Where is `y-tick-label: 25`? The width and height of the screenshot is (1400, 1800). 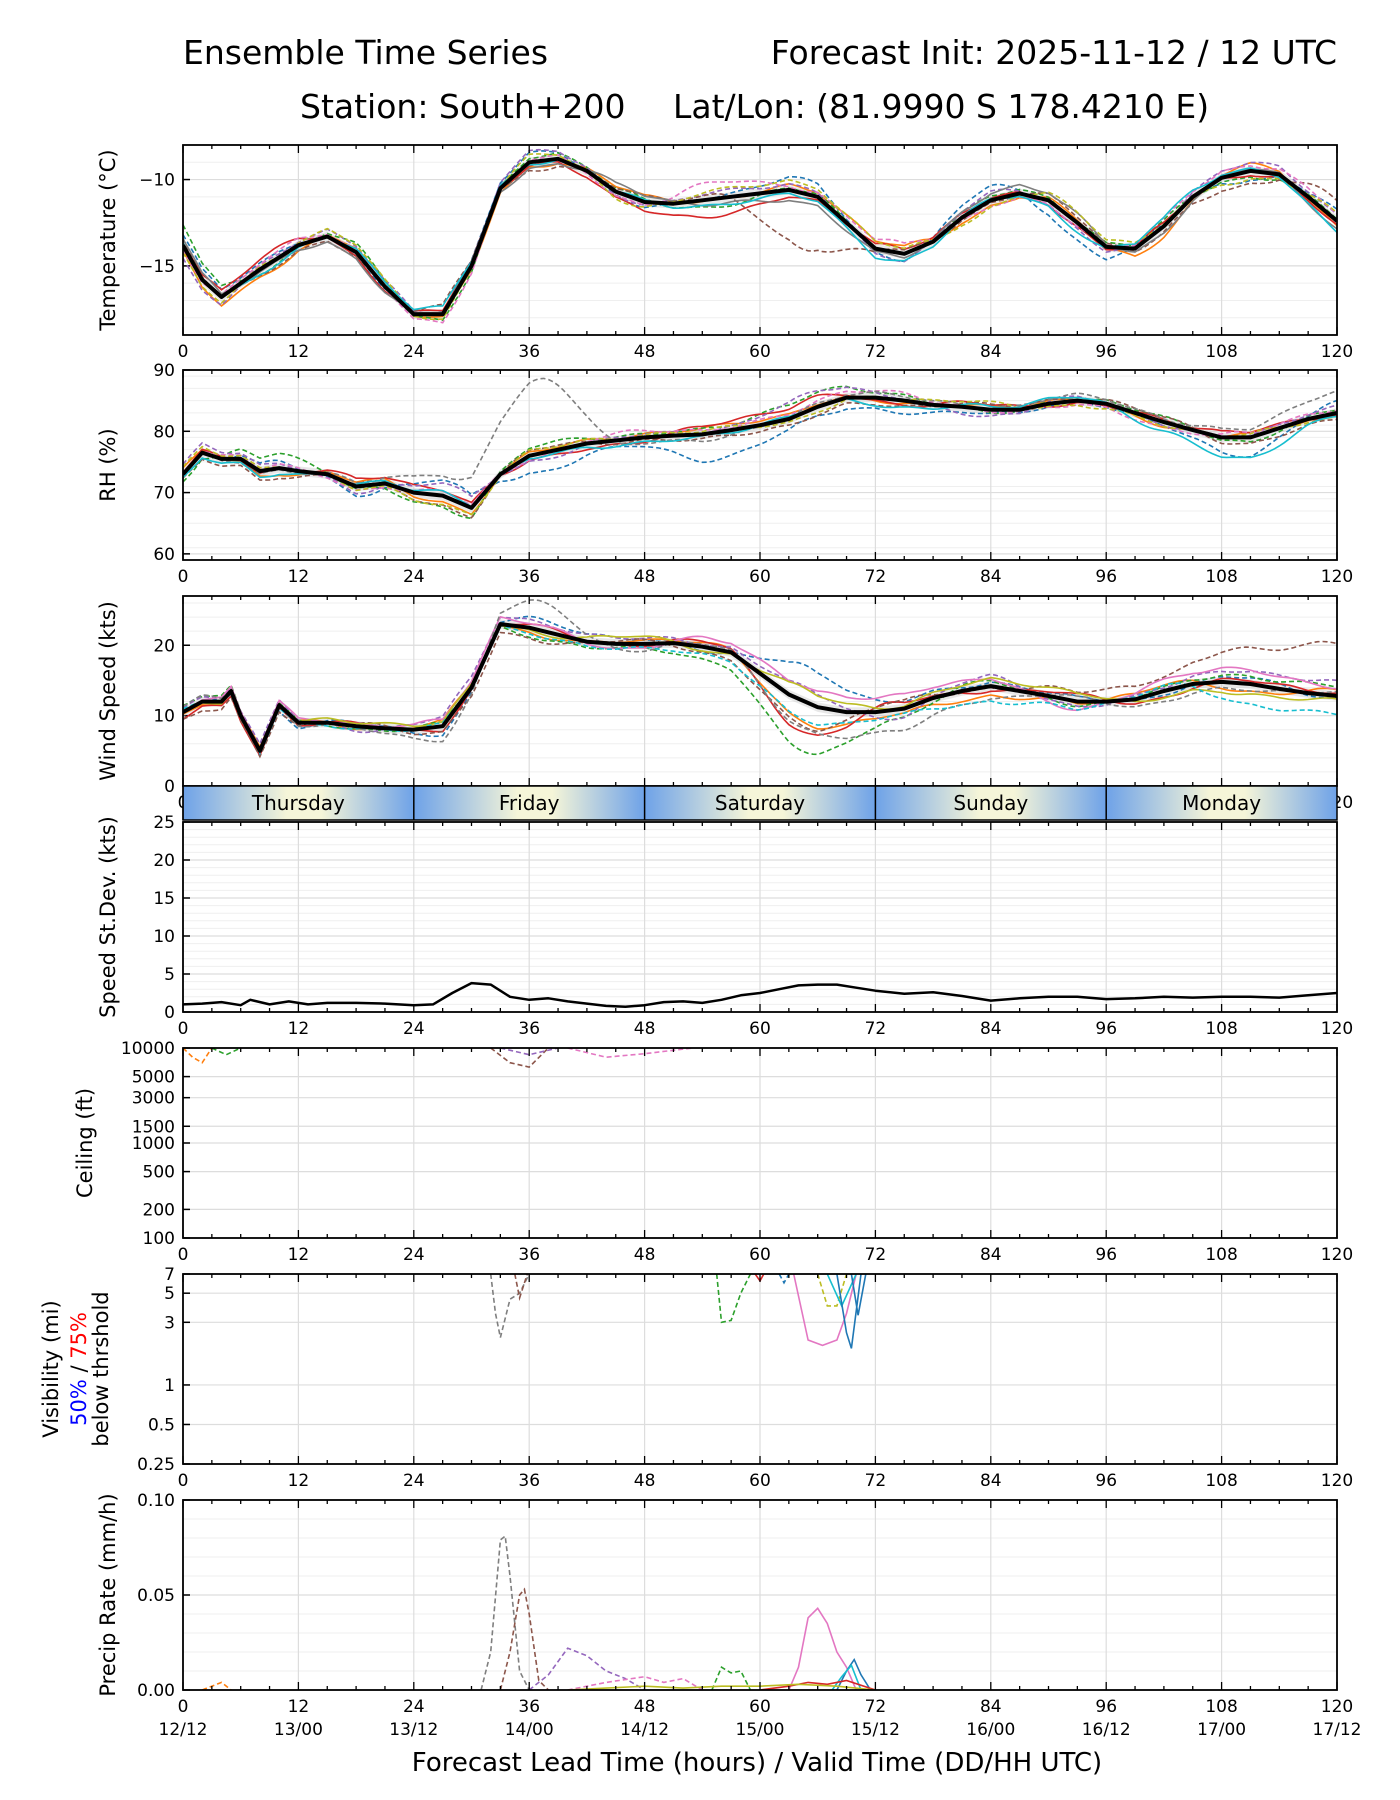
y-tick-label: 25 is located at coordinates (164, 823).